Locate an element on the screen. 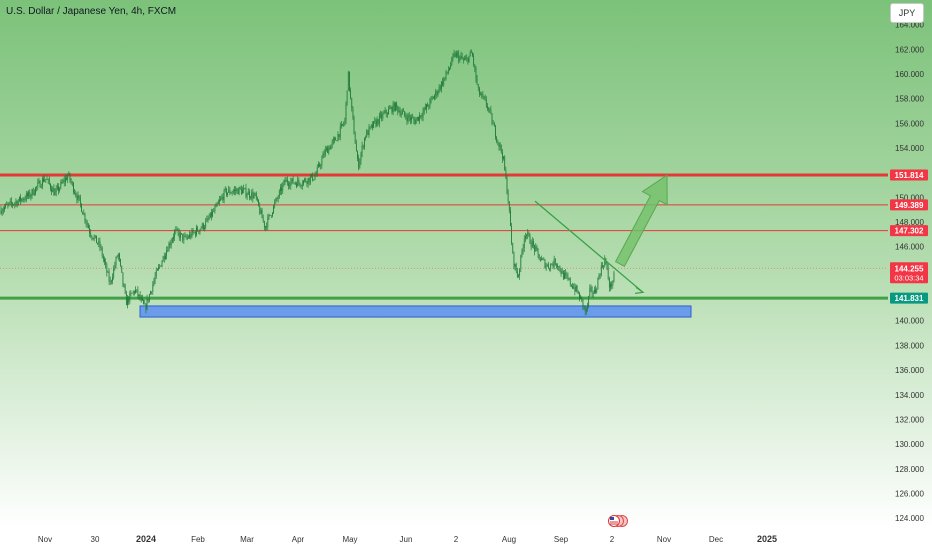  descending-trendline is located at coordinates (589, 246).